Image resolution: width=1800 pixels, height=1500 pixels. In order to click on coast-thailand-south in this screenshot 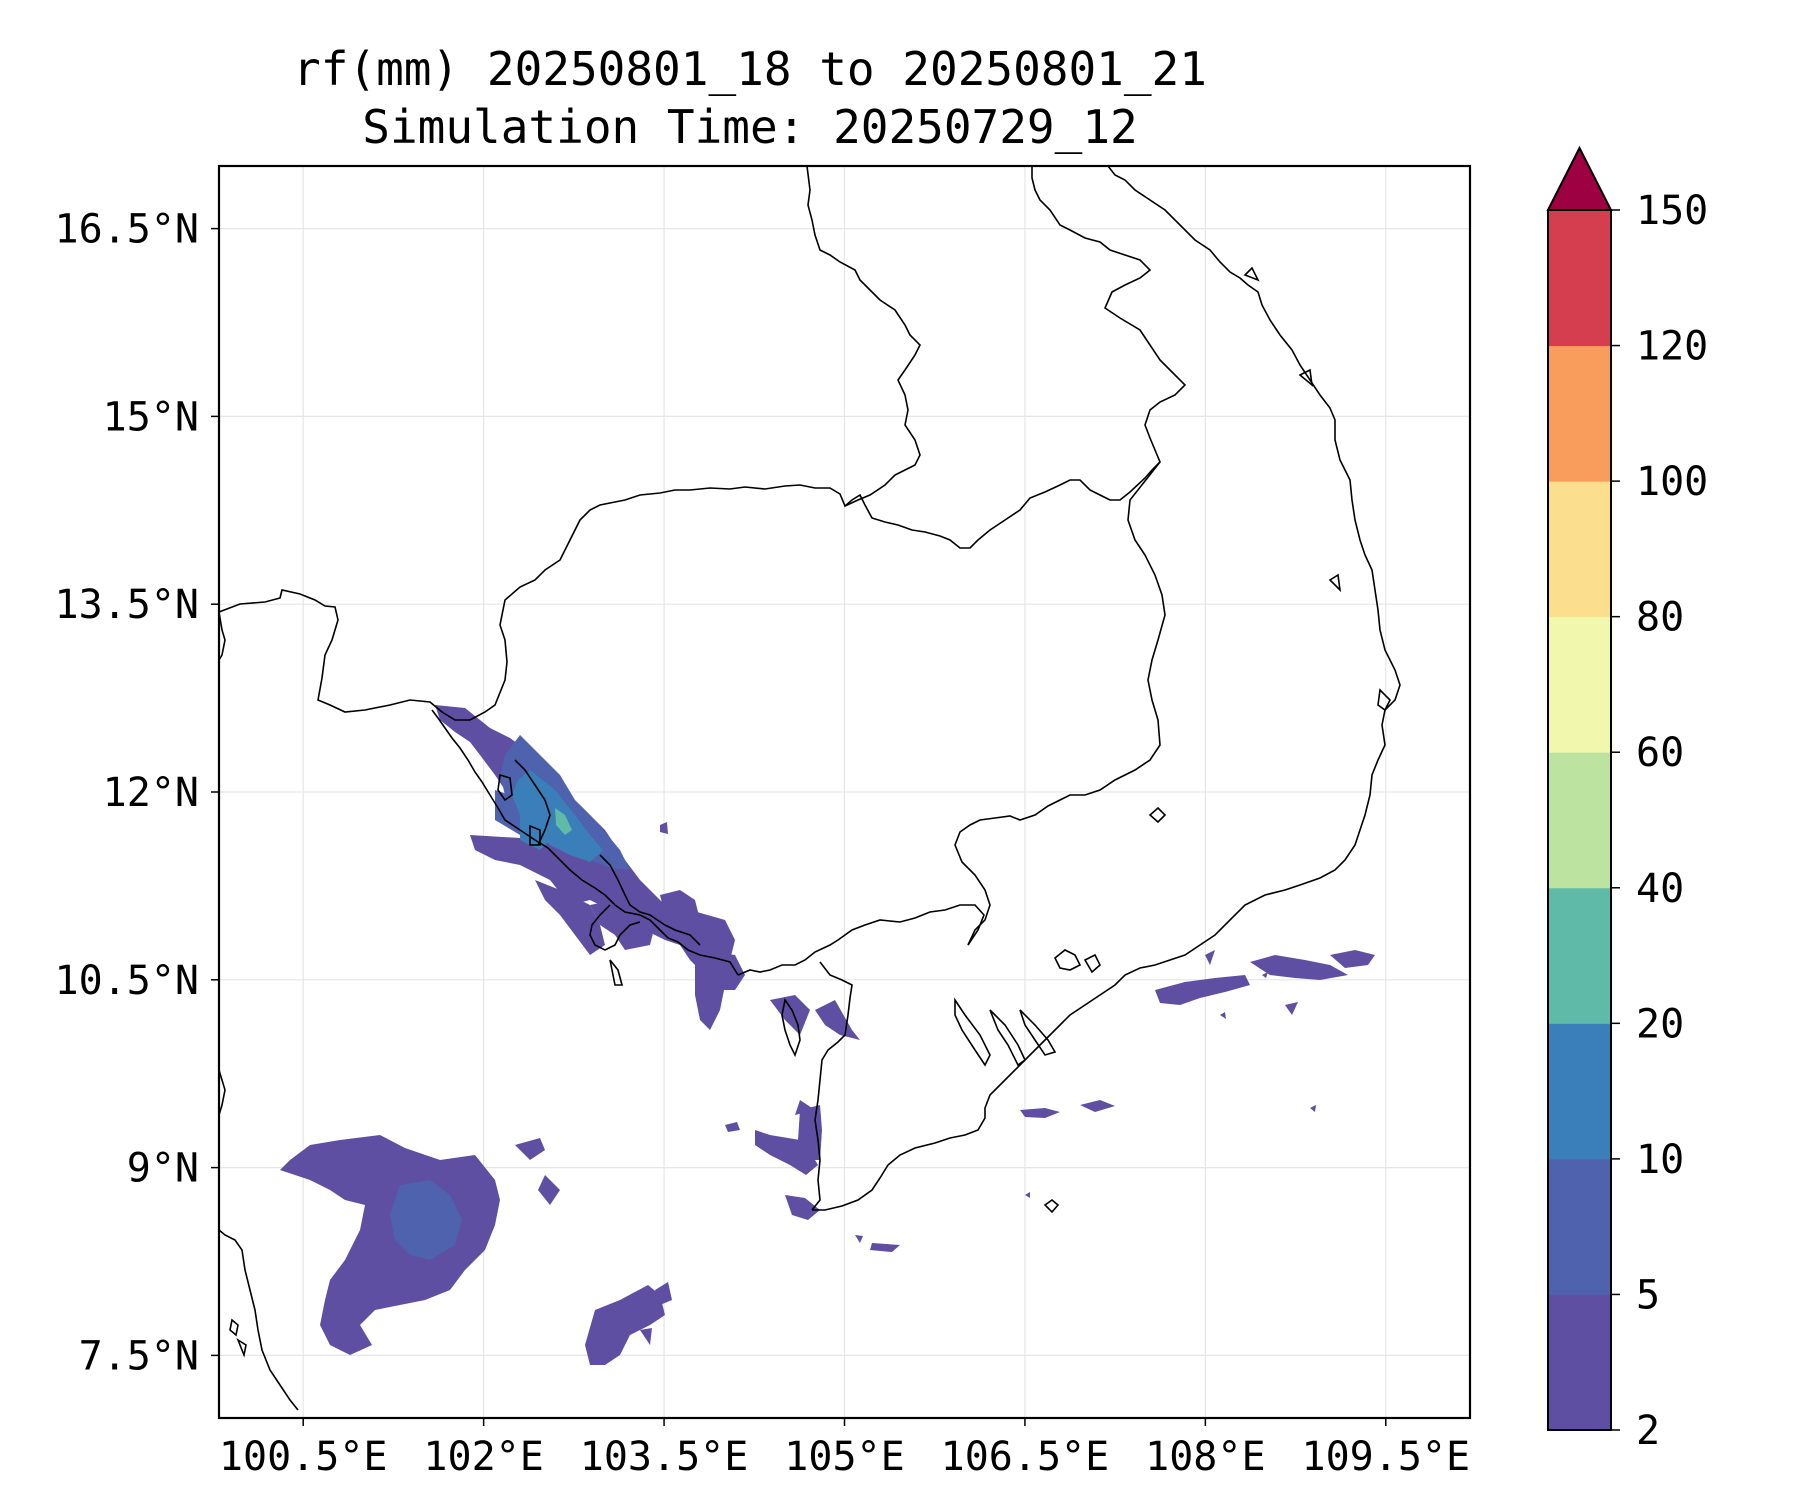, I will do `click(259, 1320)`.